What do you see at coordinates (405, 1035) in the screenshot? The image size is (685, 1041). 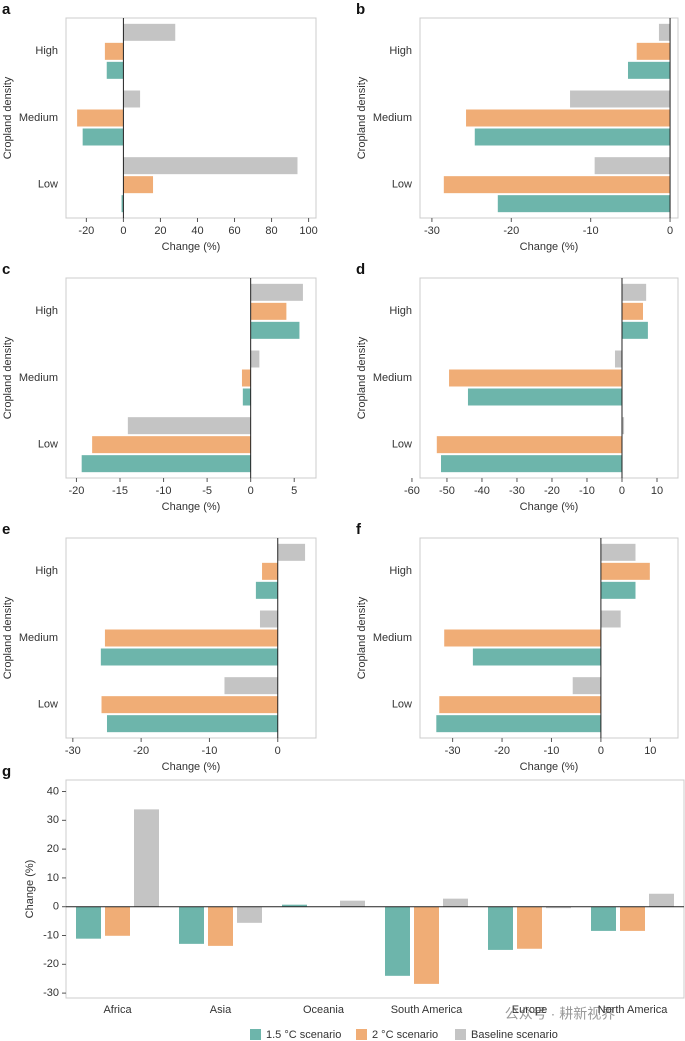 I see `legend-label: 2 °C scenario` at bounding box center [405, 1035].